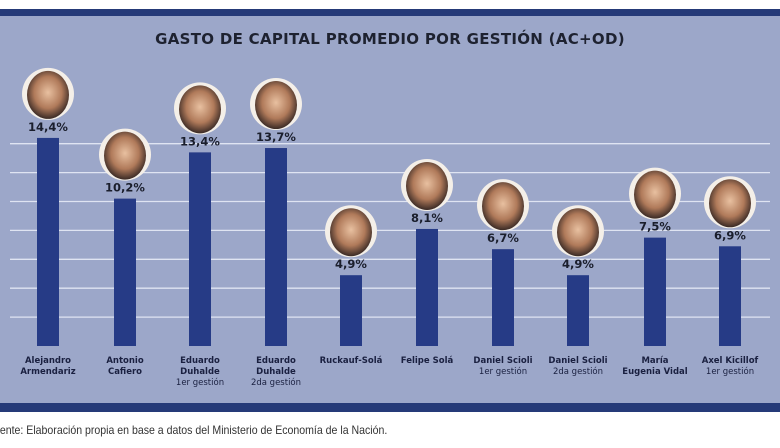 The height and width of the screenshot is (448, 780). Describe the element at coordinates (48, 127) in the screenshot. I see `value-label: 14,4%` at that location.